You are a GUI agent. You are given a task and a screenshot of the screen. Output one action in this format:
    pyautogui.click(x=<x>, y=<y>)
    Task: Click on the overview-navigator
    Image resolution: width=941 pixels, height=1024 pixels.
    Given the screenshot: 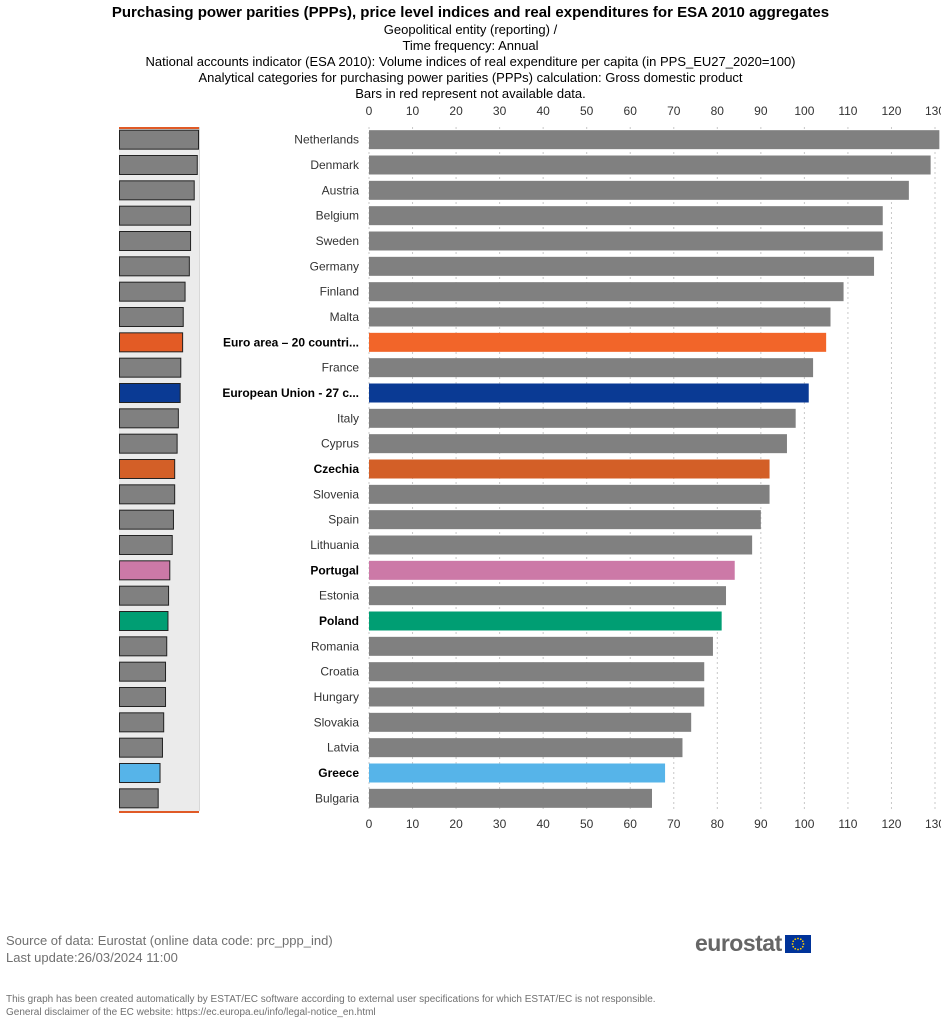 What is the action you would take?
    pyautogui.click(x=159, y=470)
    